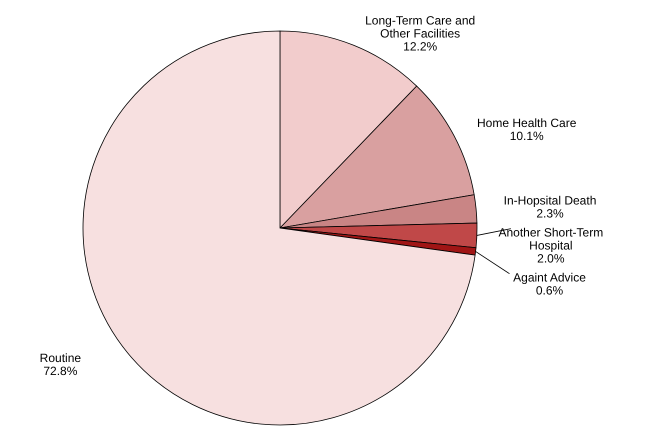  Describe the element at coordinates (420, 47) in the screenshot. I see `data-label: 12.2%` at that location.